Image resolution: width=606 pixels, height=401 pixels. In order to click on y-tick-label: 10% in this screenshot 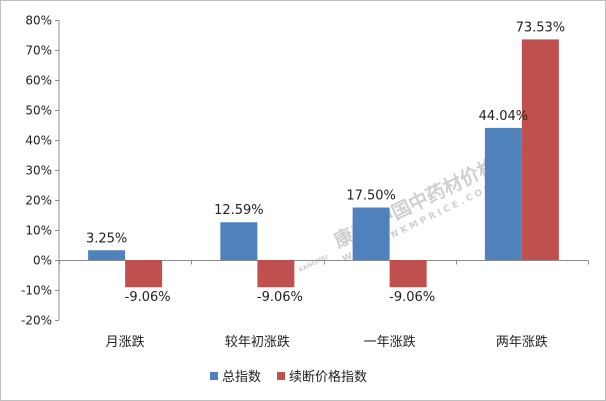, I will do `click(38, 231)`.